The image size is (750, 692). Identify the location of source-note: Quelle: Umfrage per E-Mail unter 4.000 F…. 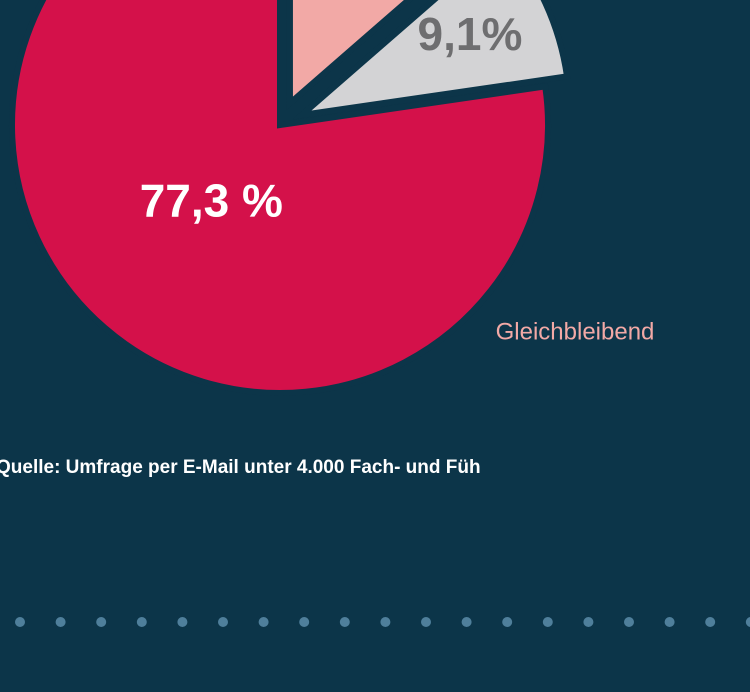
(240, 467).